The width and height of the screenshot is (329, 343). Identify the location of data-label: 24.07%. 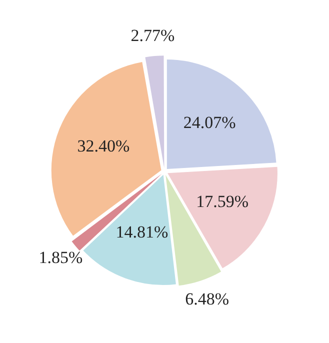
(209, 122).